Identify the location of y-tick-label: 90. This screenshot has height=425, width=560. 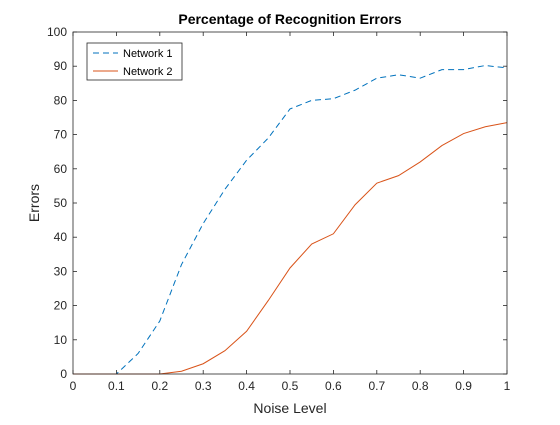
(61, 66).